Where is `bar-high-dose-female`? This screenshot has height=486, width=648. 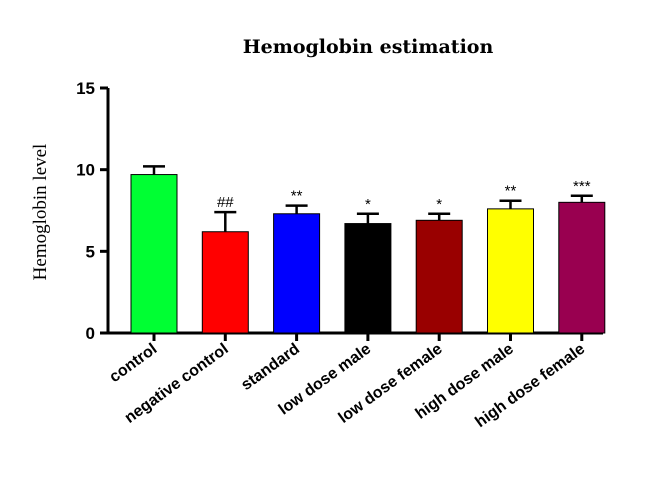 bar-high-dose-female is located at coordinates (582, 267).